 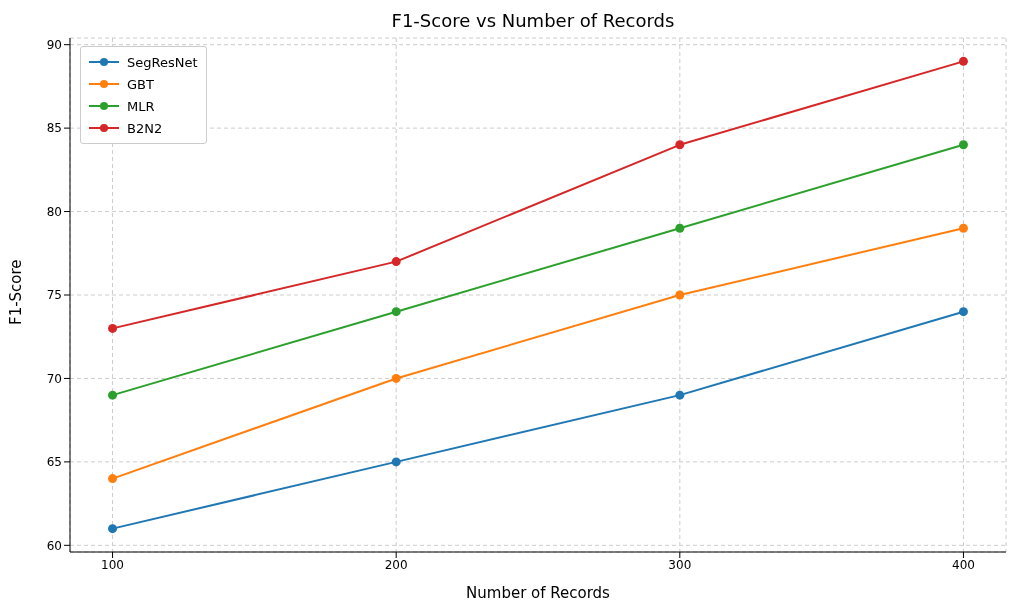 What do you see at coordinates (538, 593) in the screenshot?
I see `x-axis-title: Number of Records` at bounding box center [538, 593].